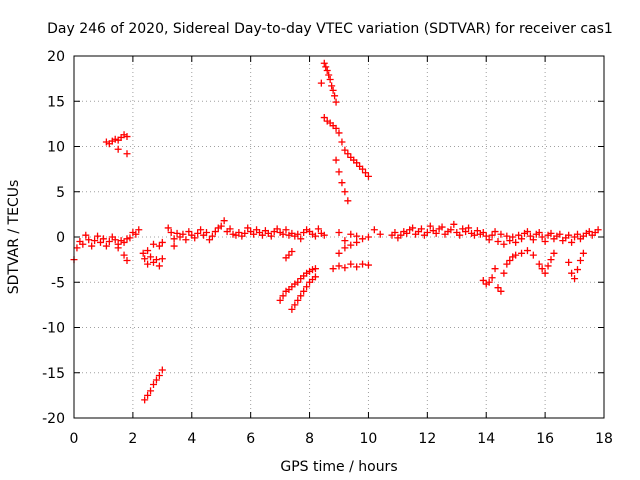 This screenshot has width=640, height=480. What do you see at coordinates (369, 439) in the screenshot?
I see `x-tick-label: 10` at bounding box center [369, 439].